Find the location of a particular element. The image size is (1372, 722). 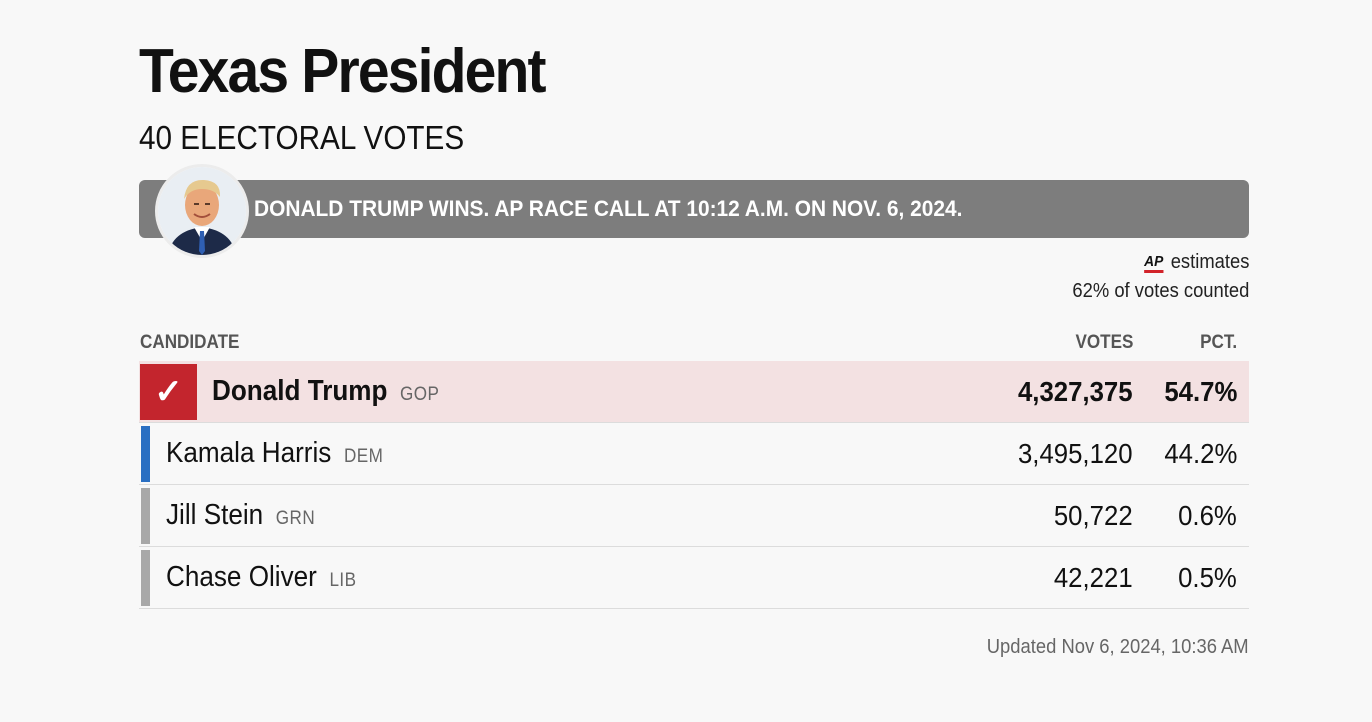

header-candidate: CANDIDATE is located at coordinates (190, 342).